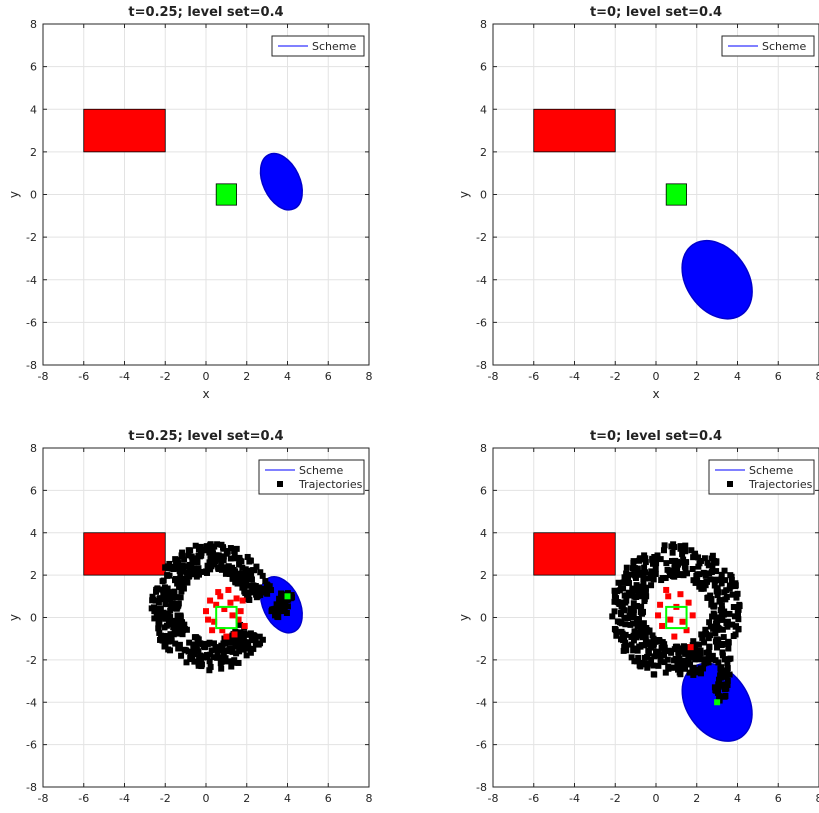 The width and height of the screenshot is (819, 813). Describe the element at coordinates (676, 617) in the screenshot. I see `target-square` at that location.